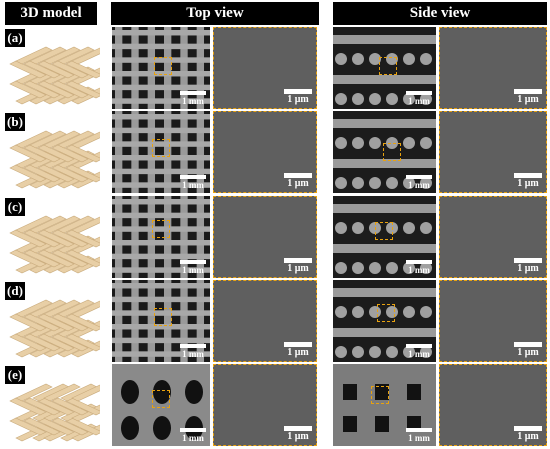  Describe the element at coordinates (15, 38) in the screenshot. I see `row-label: (a)` at that location.